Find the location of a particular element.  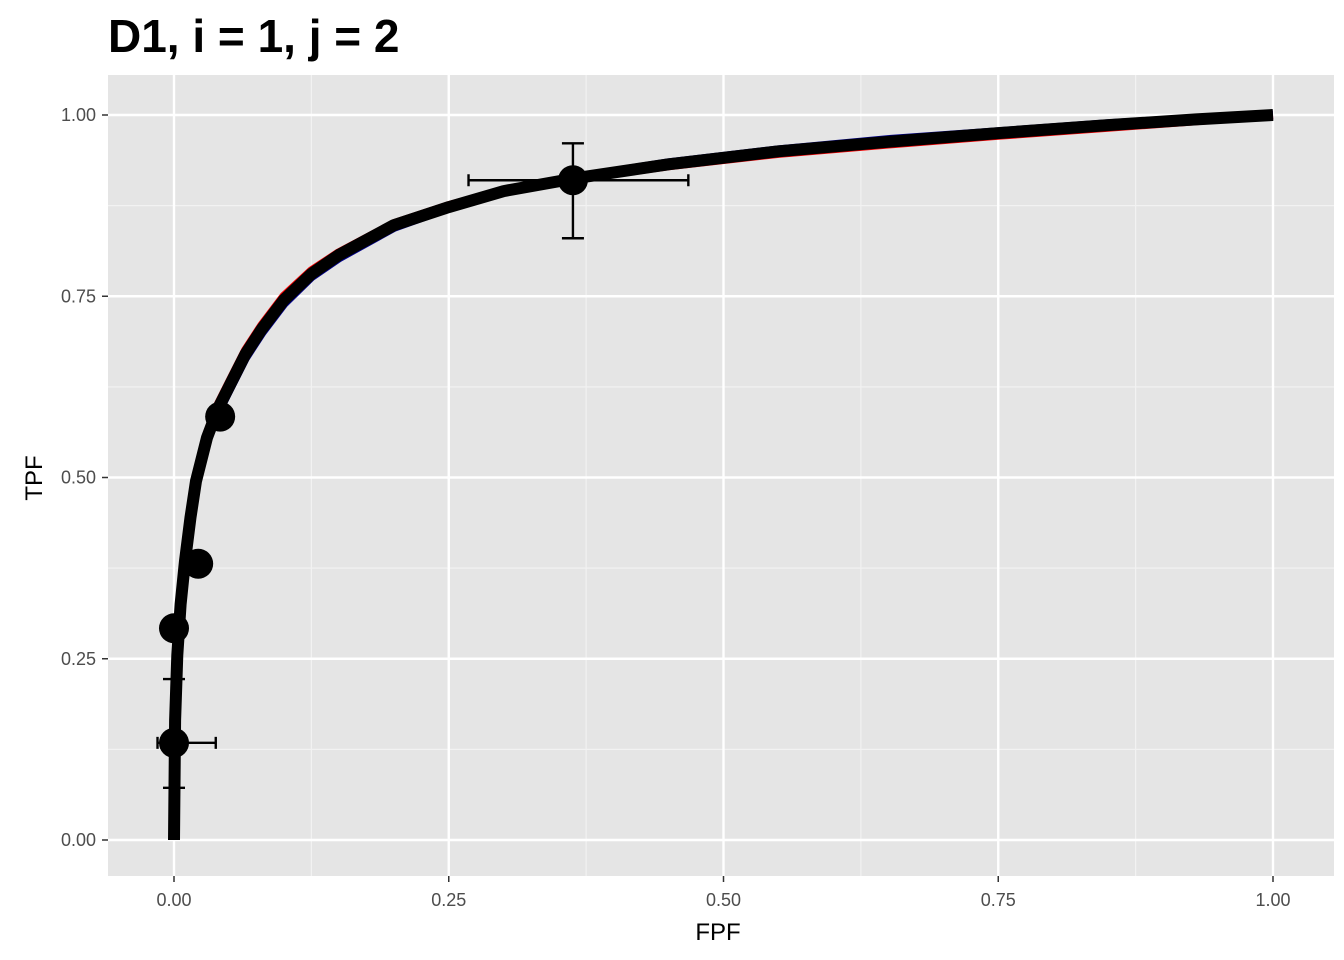

y-tick-label: 0.00 is located at coordinates (78, 840).